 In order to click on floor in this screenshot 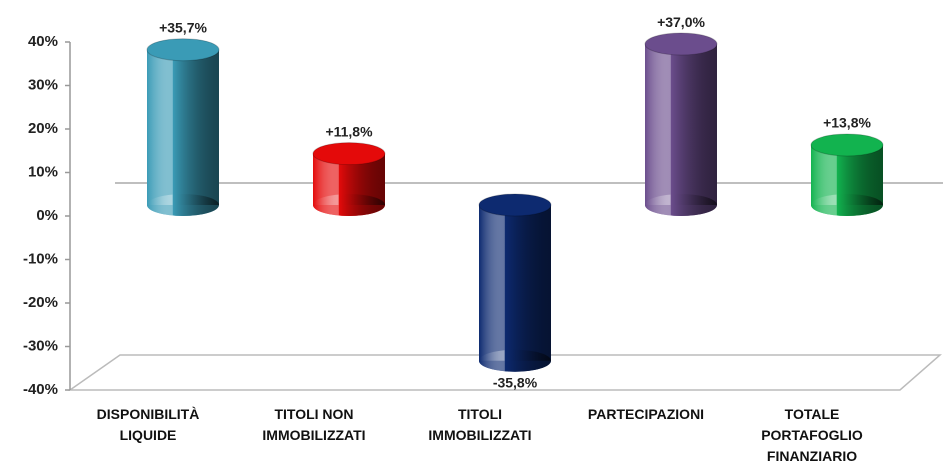, I will do `click(504, 372)`.